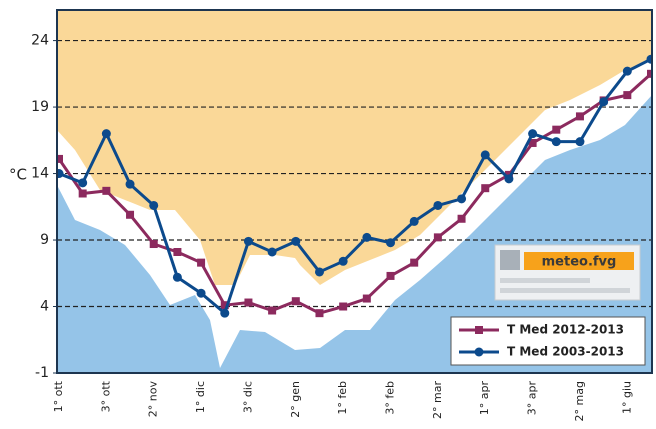 The height and width of the screenshot is (429, 656). Describe the element at coordinates (626, 397) in the screenshot. I see `x-tick-label: 1° giu` at that location.